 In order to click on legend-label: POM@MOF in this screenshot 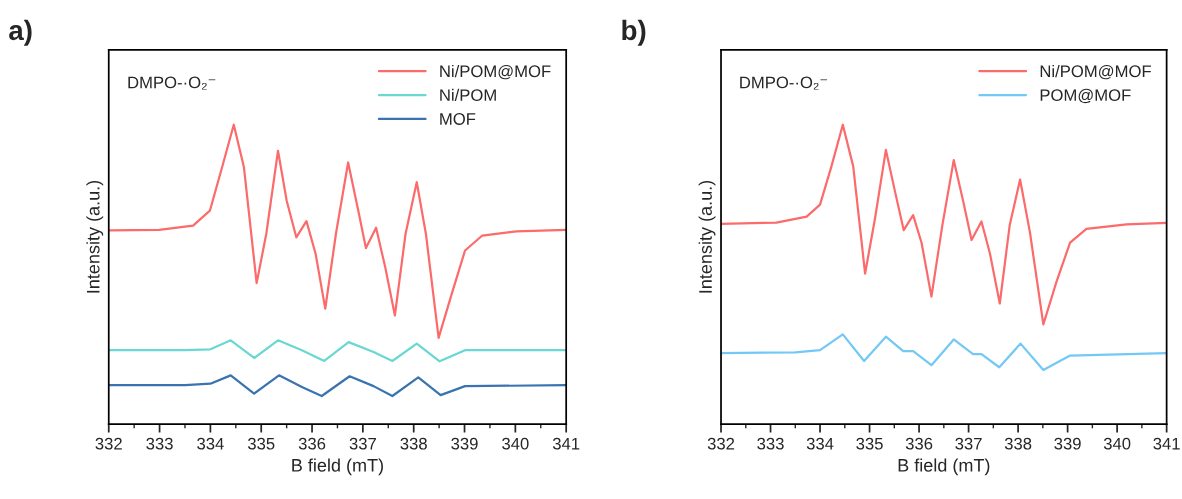, I will do `click(1085, 96)`.